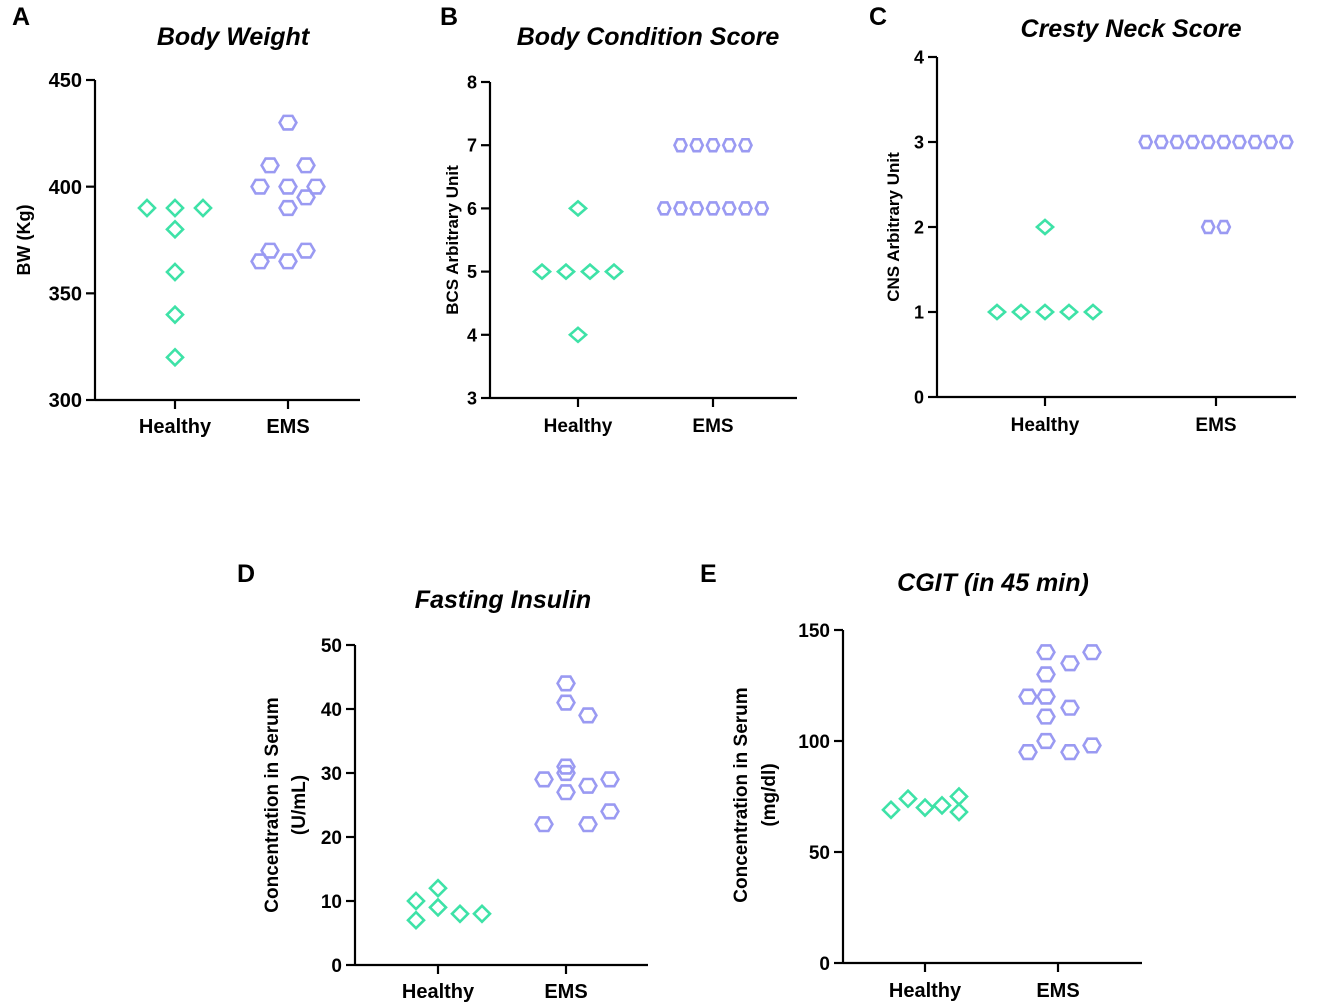 The height and width of the screenshot is (1004, 1326). I want to click on y-tick-label: 30, so click(331, 774).